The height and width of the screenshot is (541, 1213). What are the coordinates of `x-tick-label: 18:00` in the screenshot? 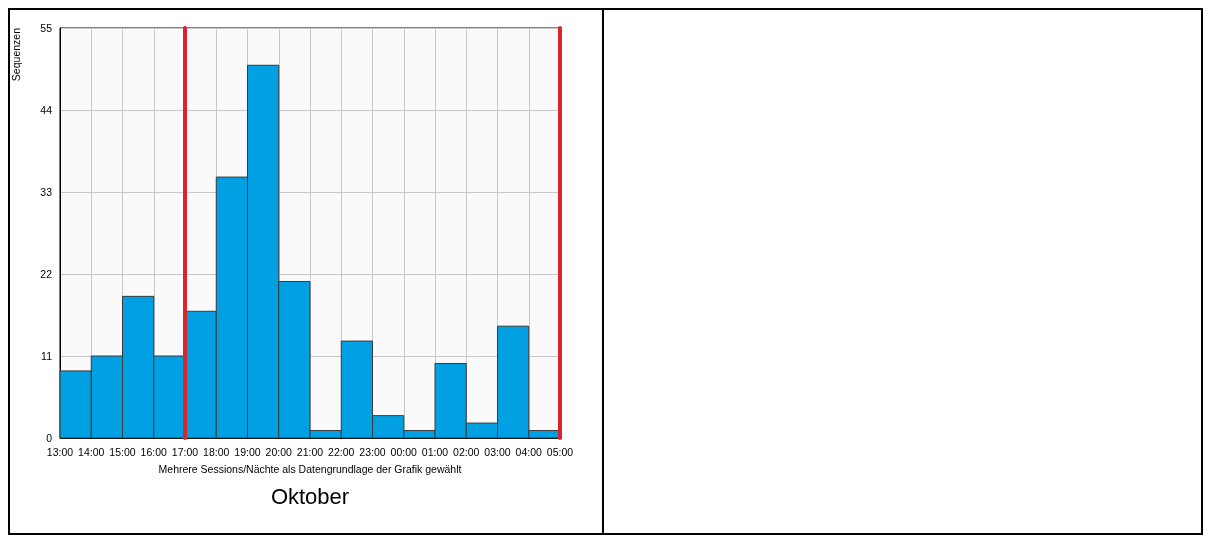 It's located at (216, 451).